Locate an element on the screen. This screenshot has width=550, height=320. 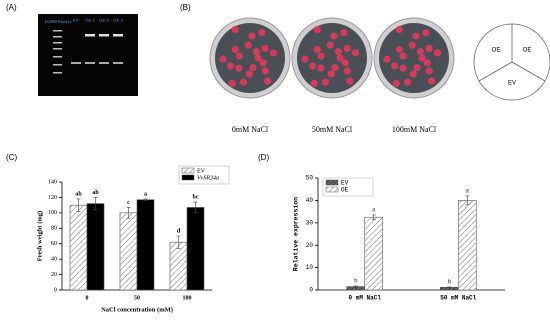
legend-label: OE is located at coordinates (345, 190).